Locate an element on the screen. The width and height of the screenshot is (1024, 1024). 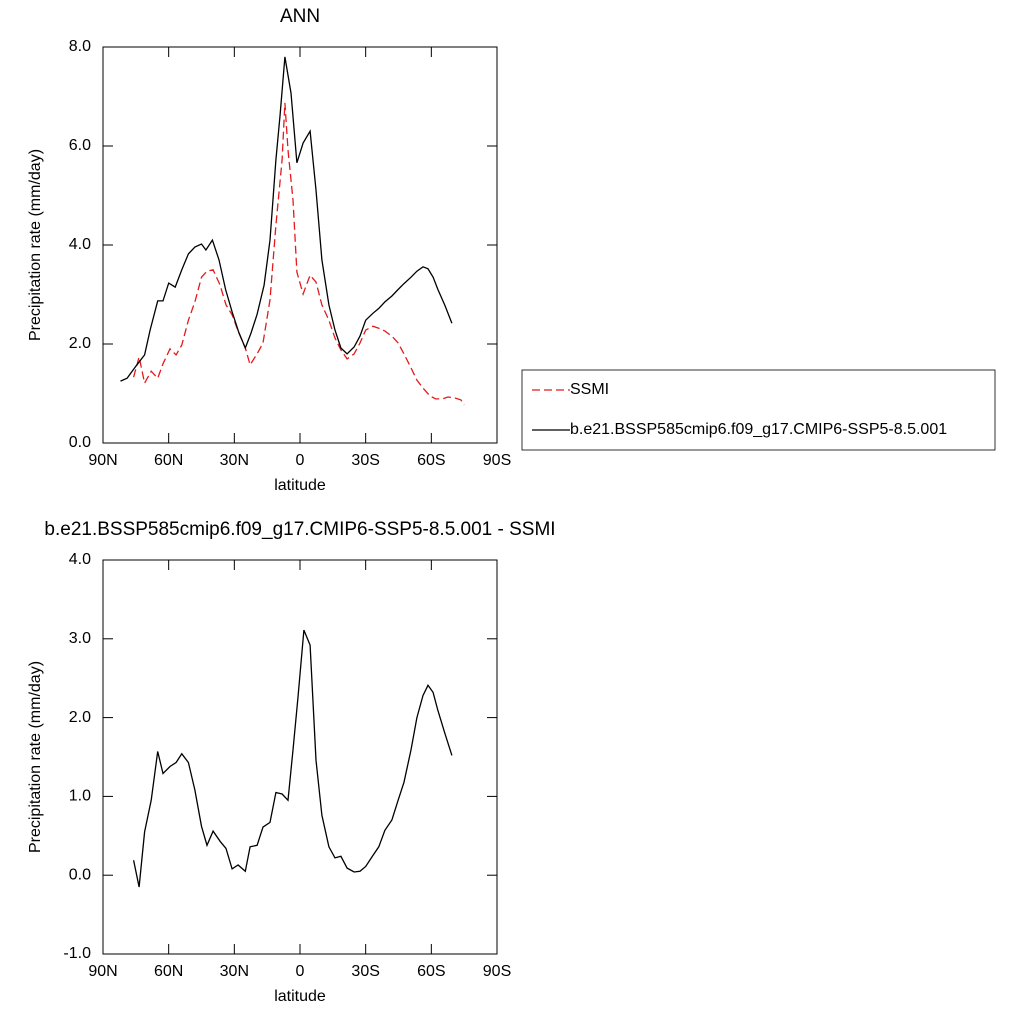
plot-frame is located at coordinates (300, 757).